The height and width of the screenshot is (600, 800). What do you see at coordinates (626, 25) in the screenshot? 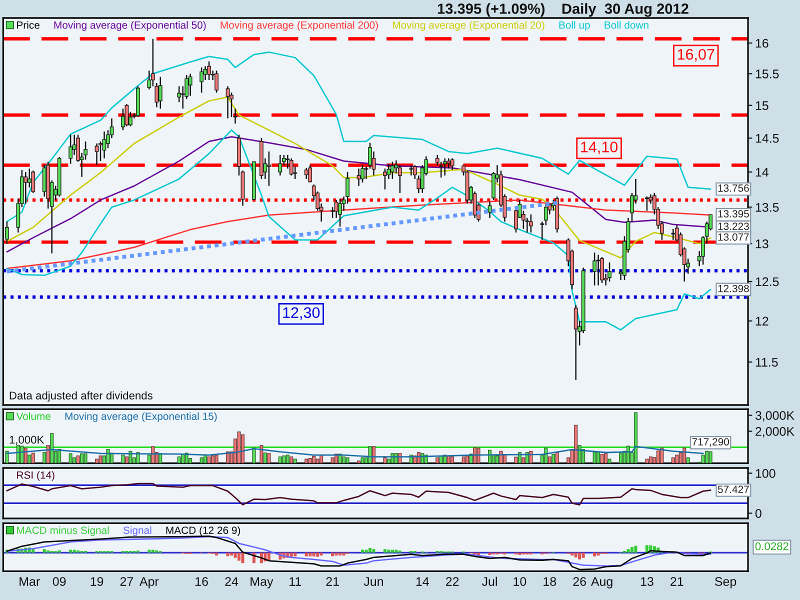
I see `text: Boll down` at bounding box center [626, 25].